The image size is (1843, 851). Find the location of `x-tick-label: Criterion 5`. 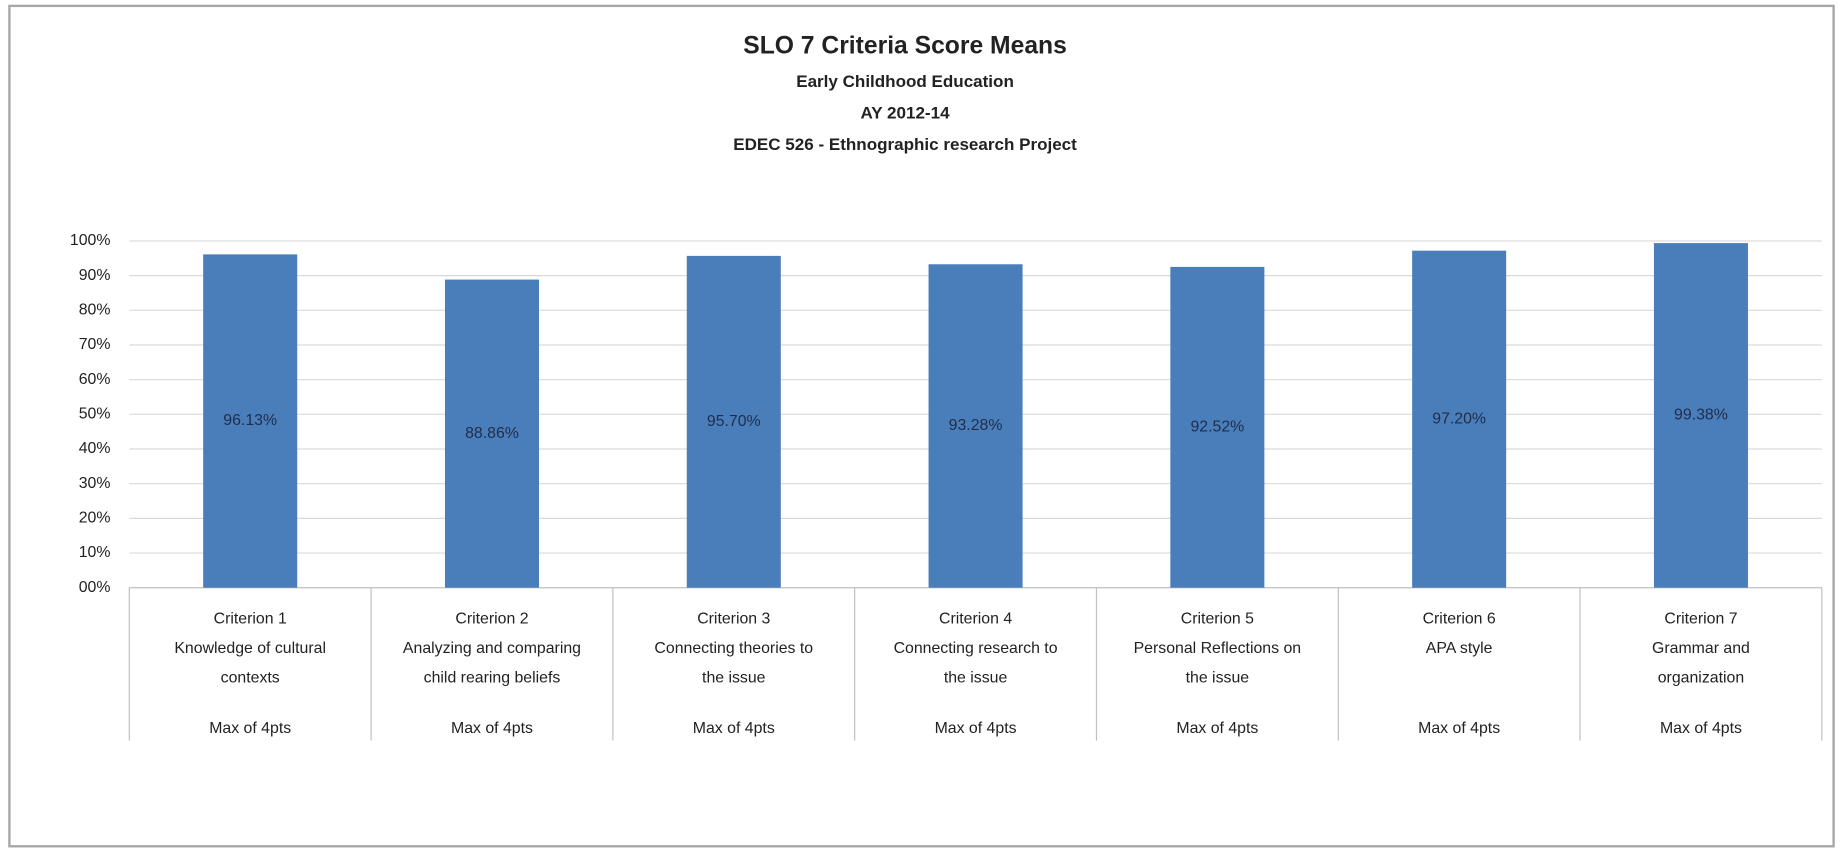

x-tick-label: Criterion 5 is located at coordinates (1217, 619).